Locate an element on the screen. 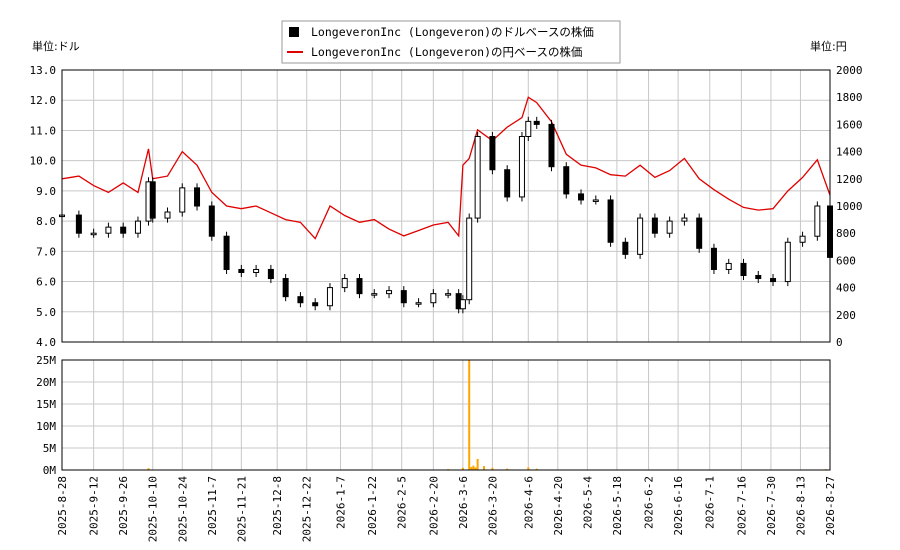  right-tick-label: 0 is located at coordinates (839, 342).